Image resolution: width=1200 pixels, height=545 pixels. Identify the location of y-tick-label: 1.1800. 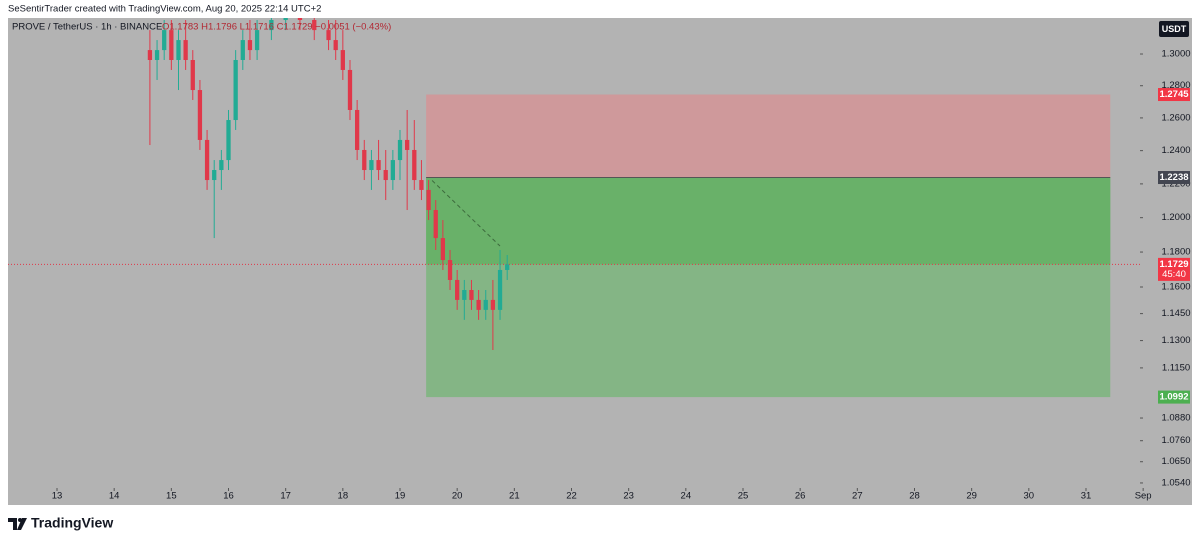
(1175, 252).